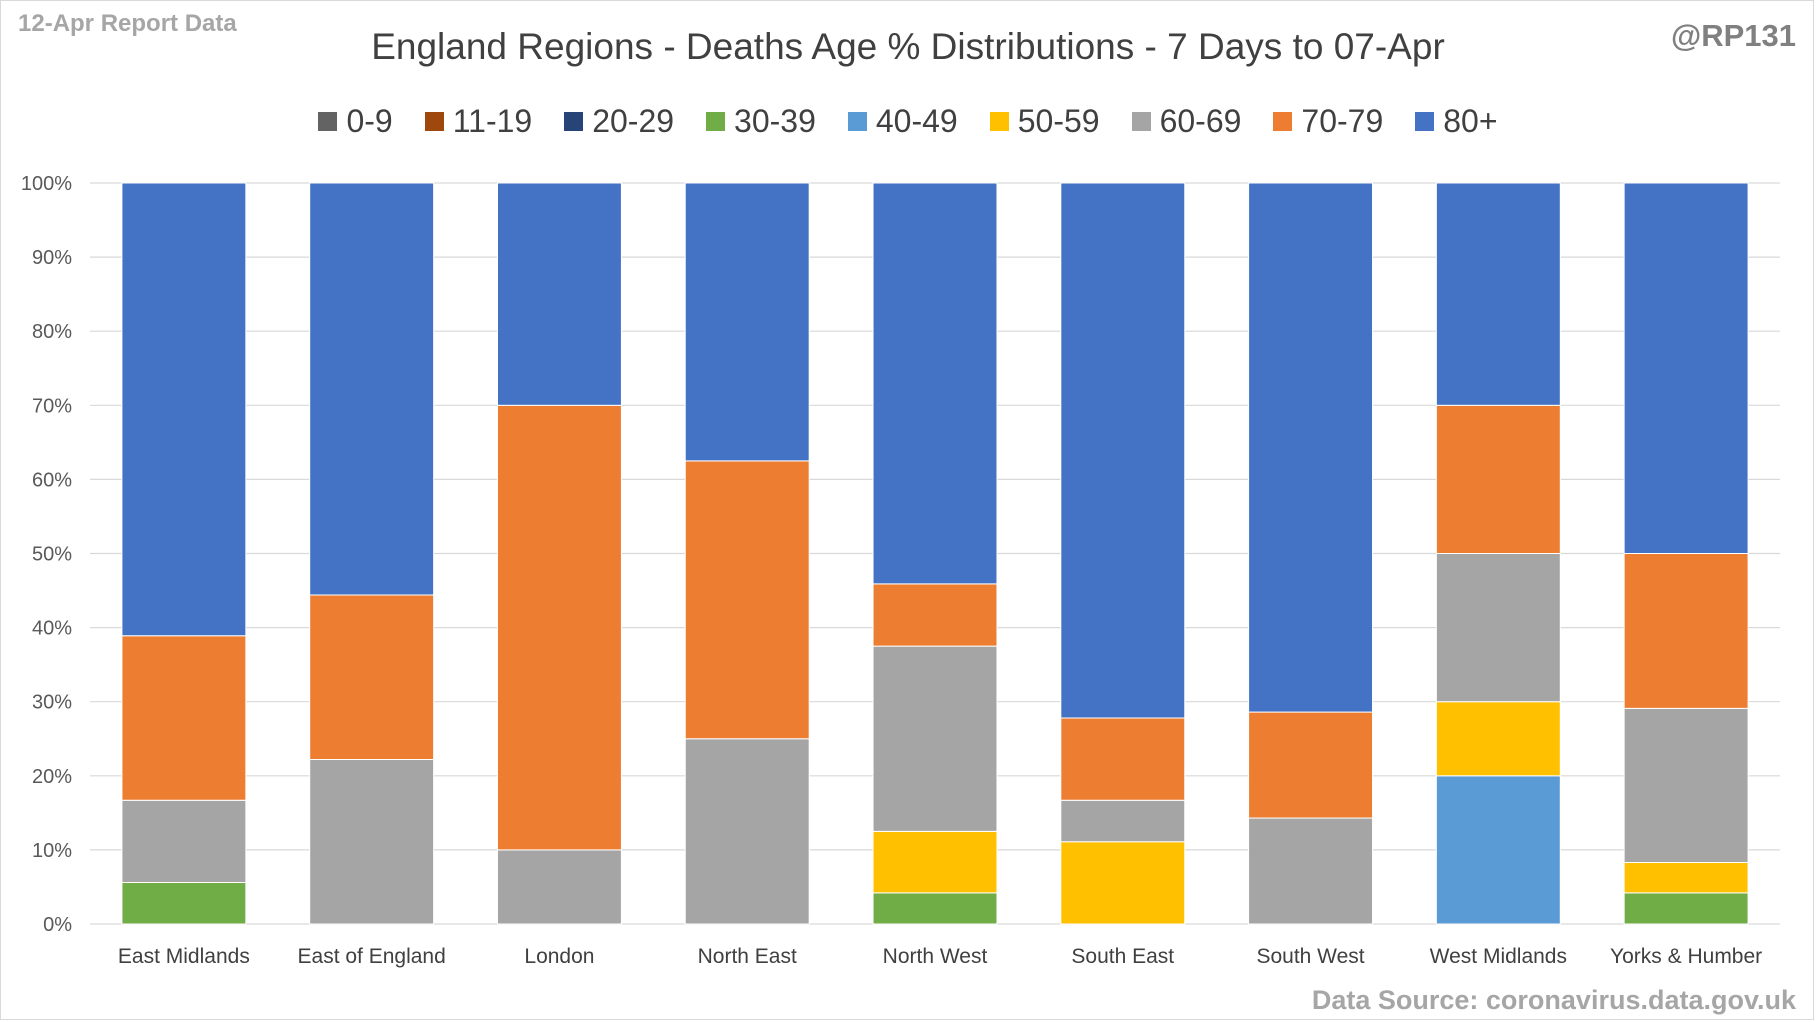 This screenshot has height=1022, width=1816. What do you see at coordinates (369, 121) in the screenshot?
I see `legend-label: 0-9` at bounding box center [369, 121].